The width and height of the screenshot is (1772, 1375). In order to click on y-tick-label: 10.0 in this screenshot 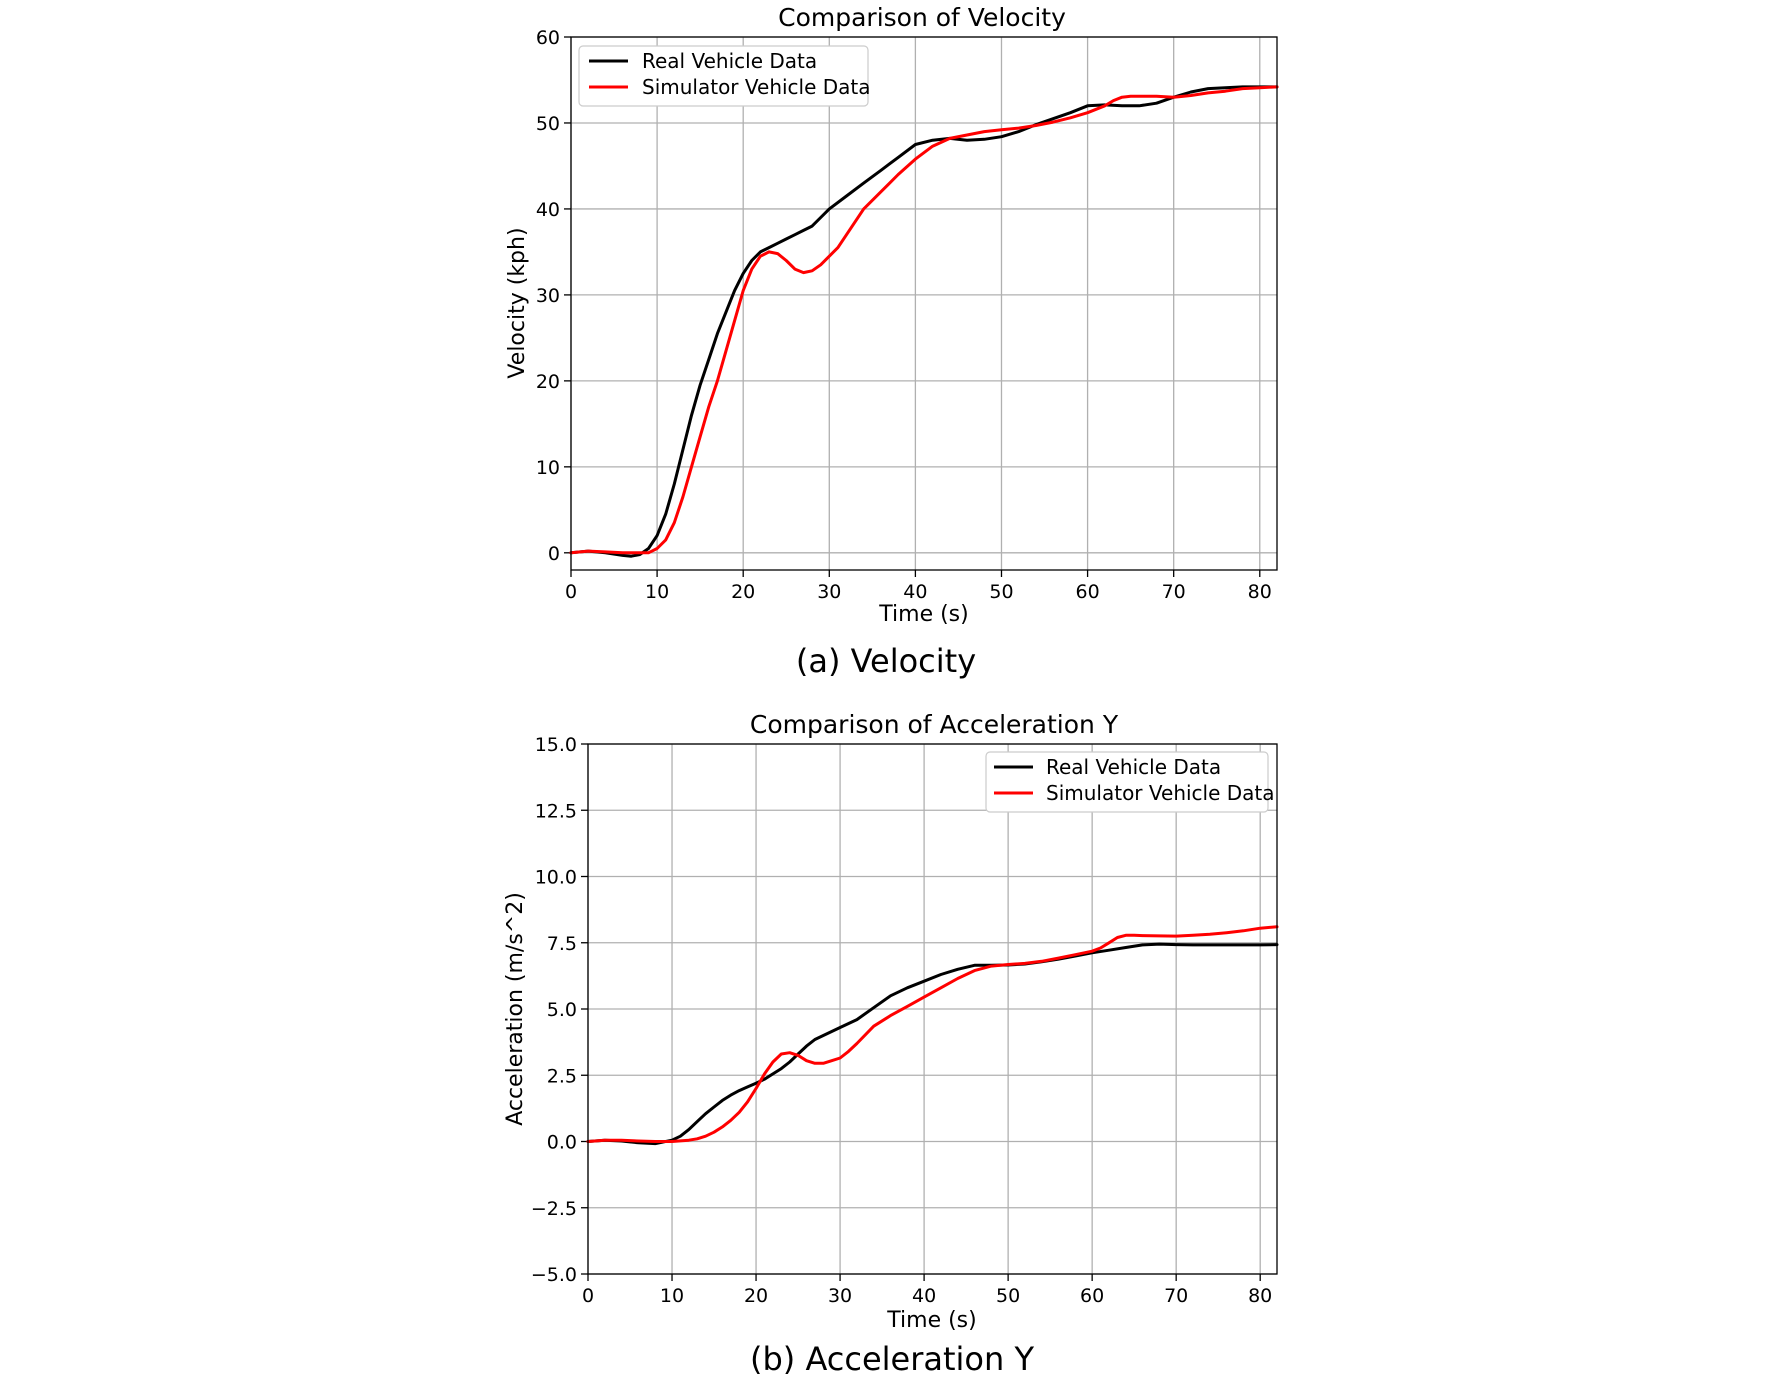, I will do `click(556, 878)`.